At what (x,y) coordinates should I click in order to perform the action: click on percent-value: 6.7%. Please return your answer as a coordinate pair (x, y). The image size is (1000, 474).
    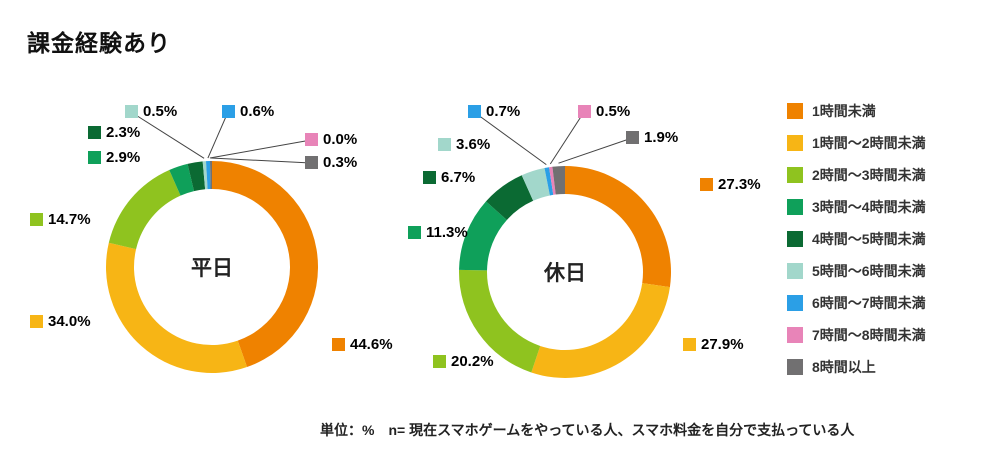
    Looking at the image, I should click on (458, 177).